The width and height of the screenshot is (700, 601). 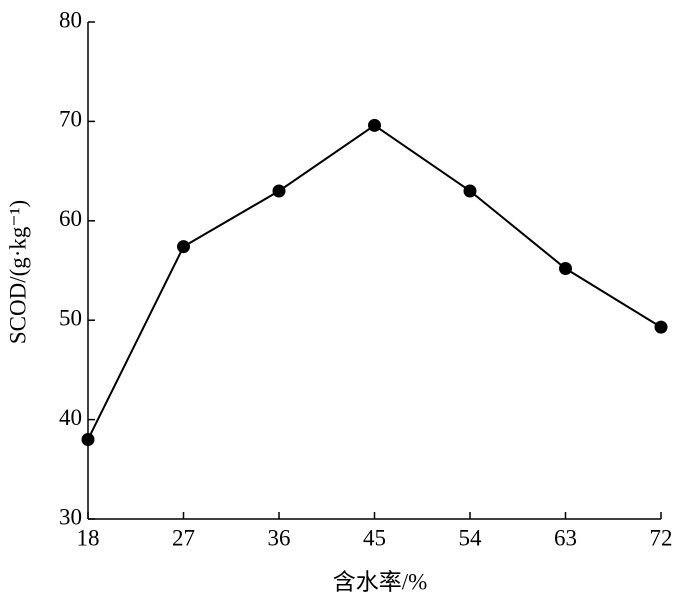 What do you see at coordinates (183, 537) in the screenshot?
I see `x-tick-label: 27` at bounding box center [183, 537].